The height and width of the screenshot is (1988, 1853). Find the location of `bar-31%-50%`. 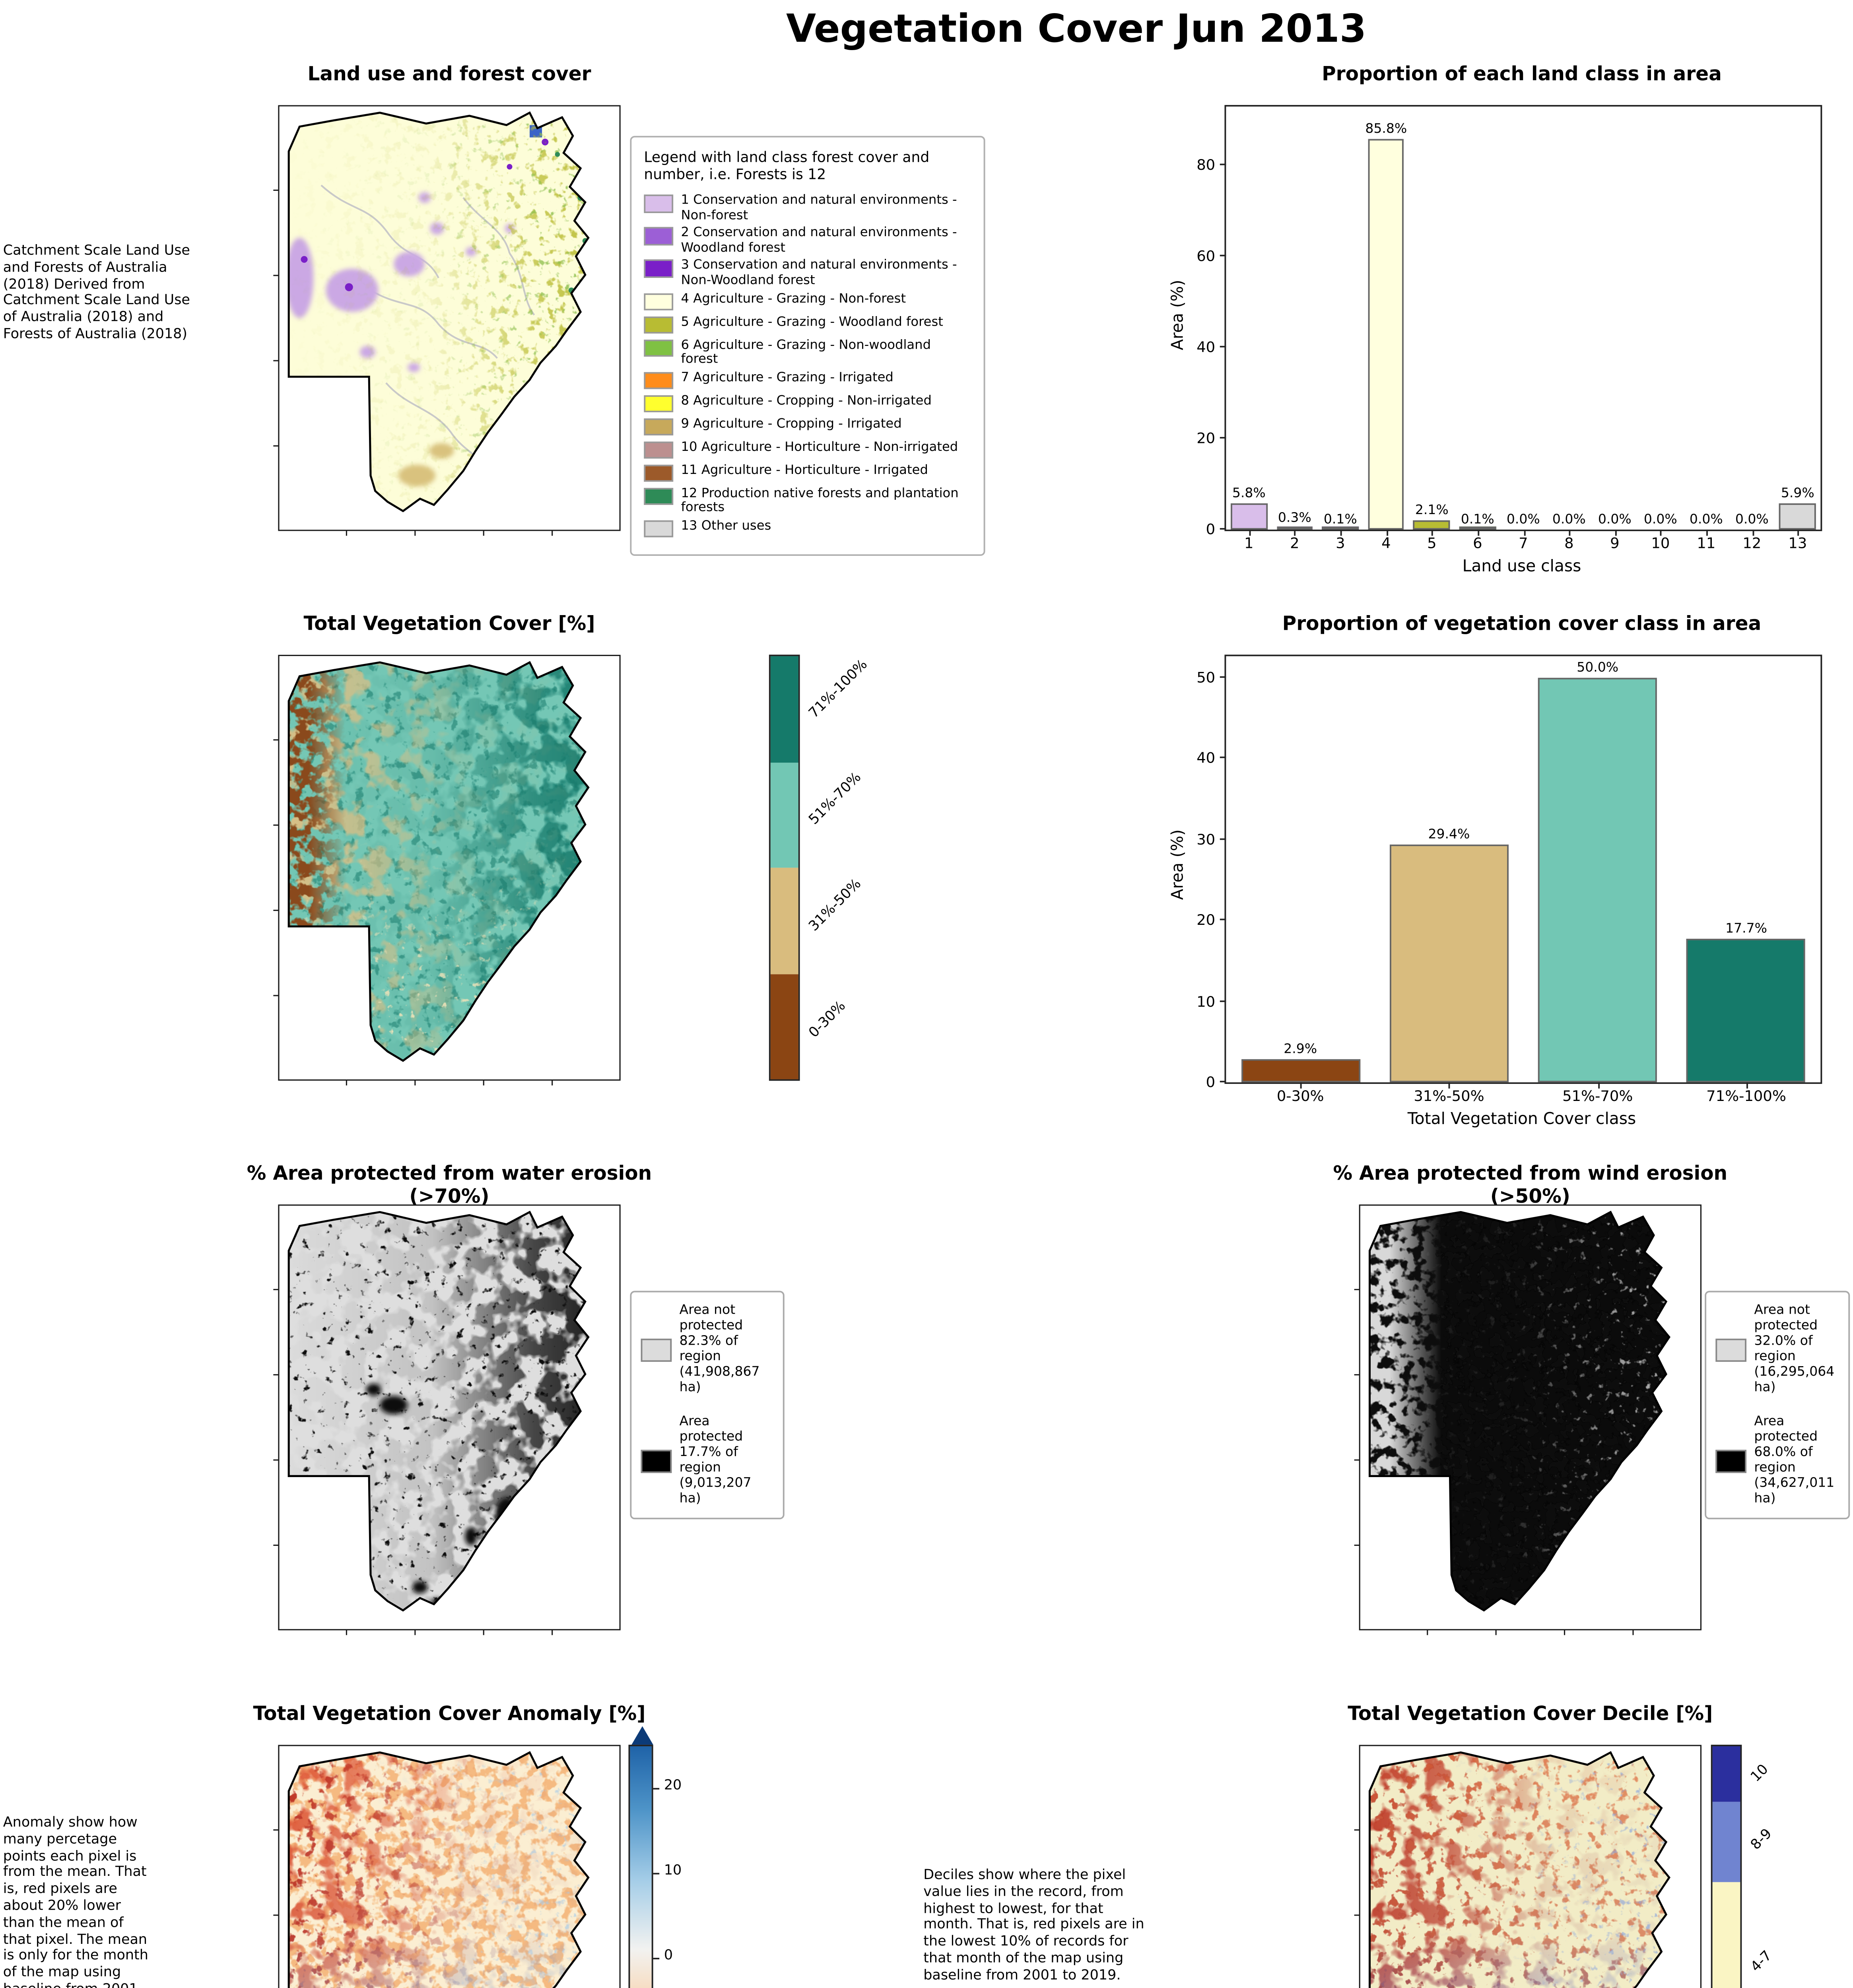

bar-31%-50% is located at coordinates (1449, 963).